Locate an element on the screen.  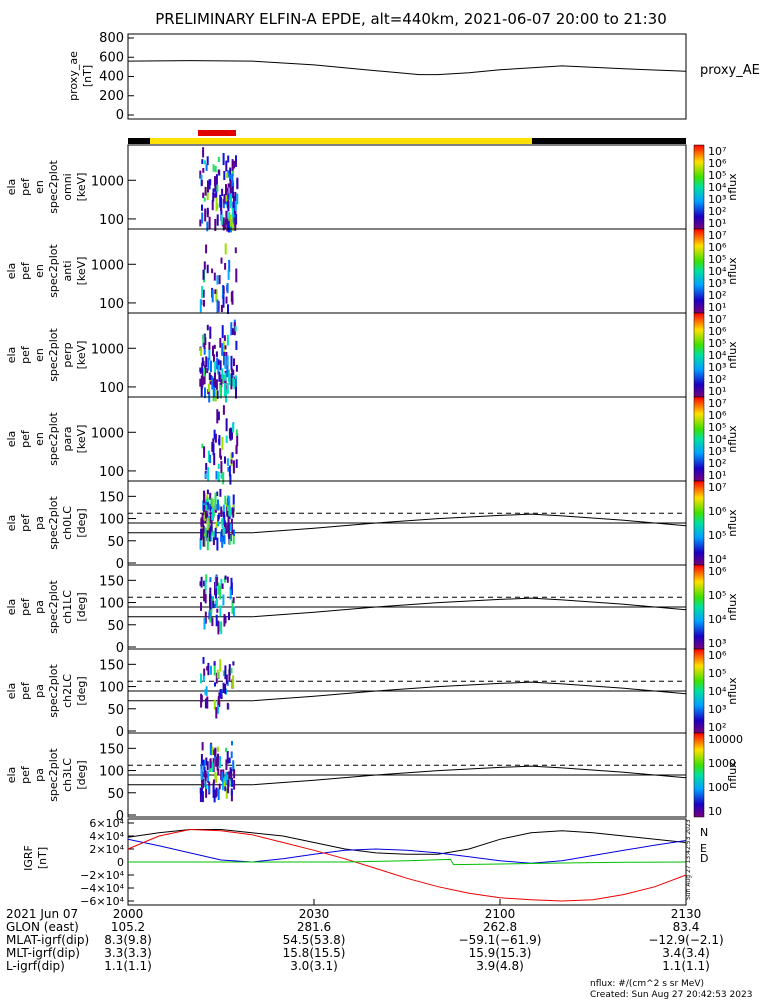
spec2plot-omni-cb-tick-2: 10⁵ is located at coordinates (717, 175).